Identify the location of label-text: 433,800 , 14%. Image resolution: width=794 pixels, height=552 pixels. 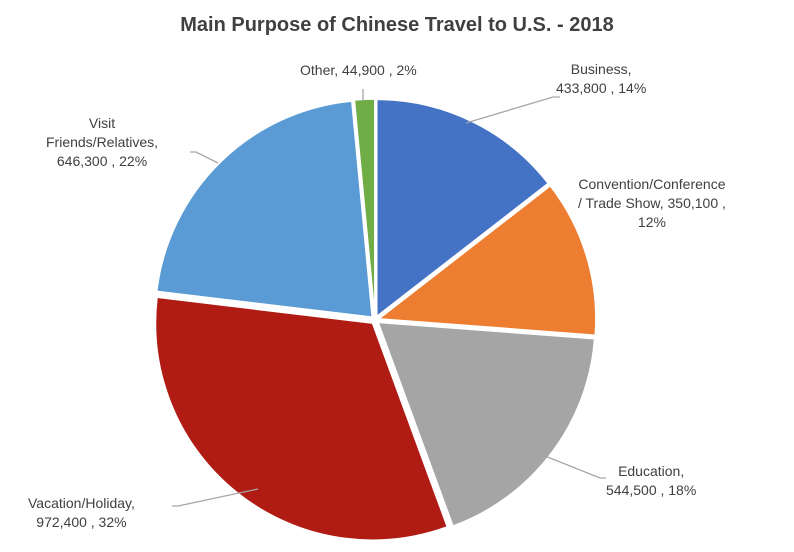
(601, 88).